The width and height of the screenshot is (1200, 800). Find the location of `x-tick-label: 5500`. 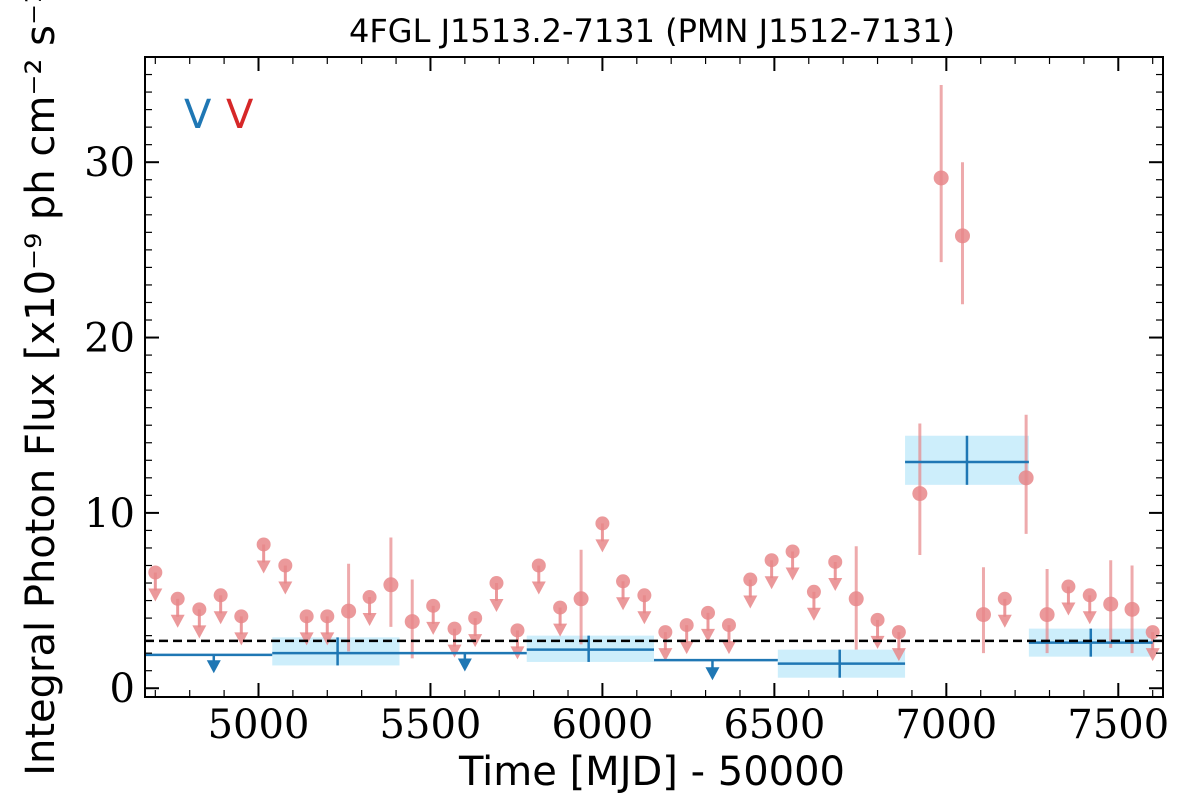

x-tick-label: 5500 is located at coordinates (431, 725).